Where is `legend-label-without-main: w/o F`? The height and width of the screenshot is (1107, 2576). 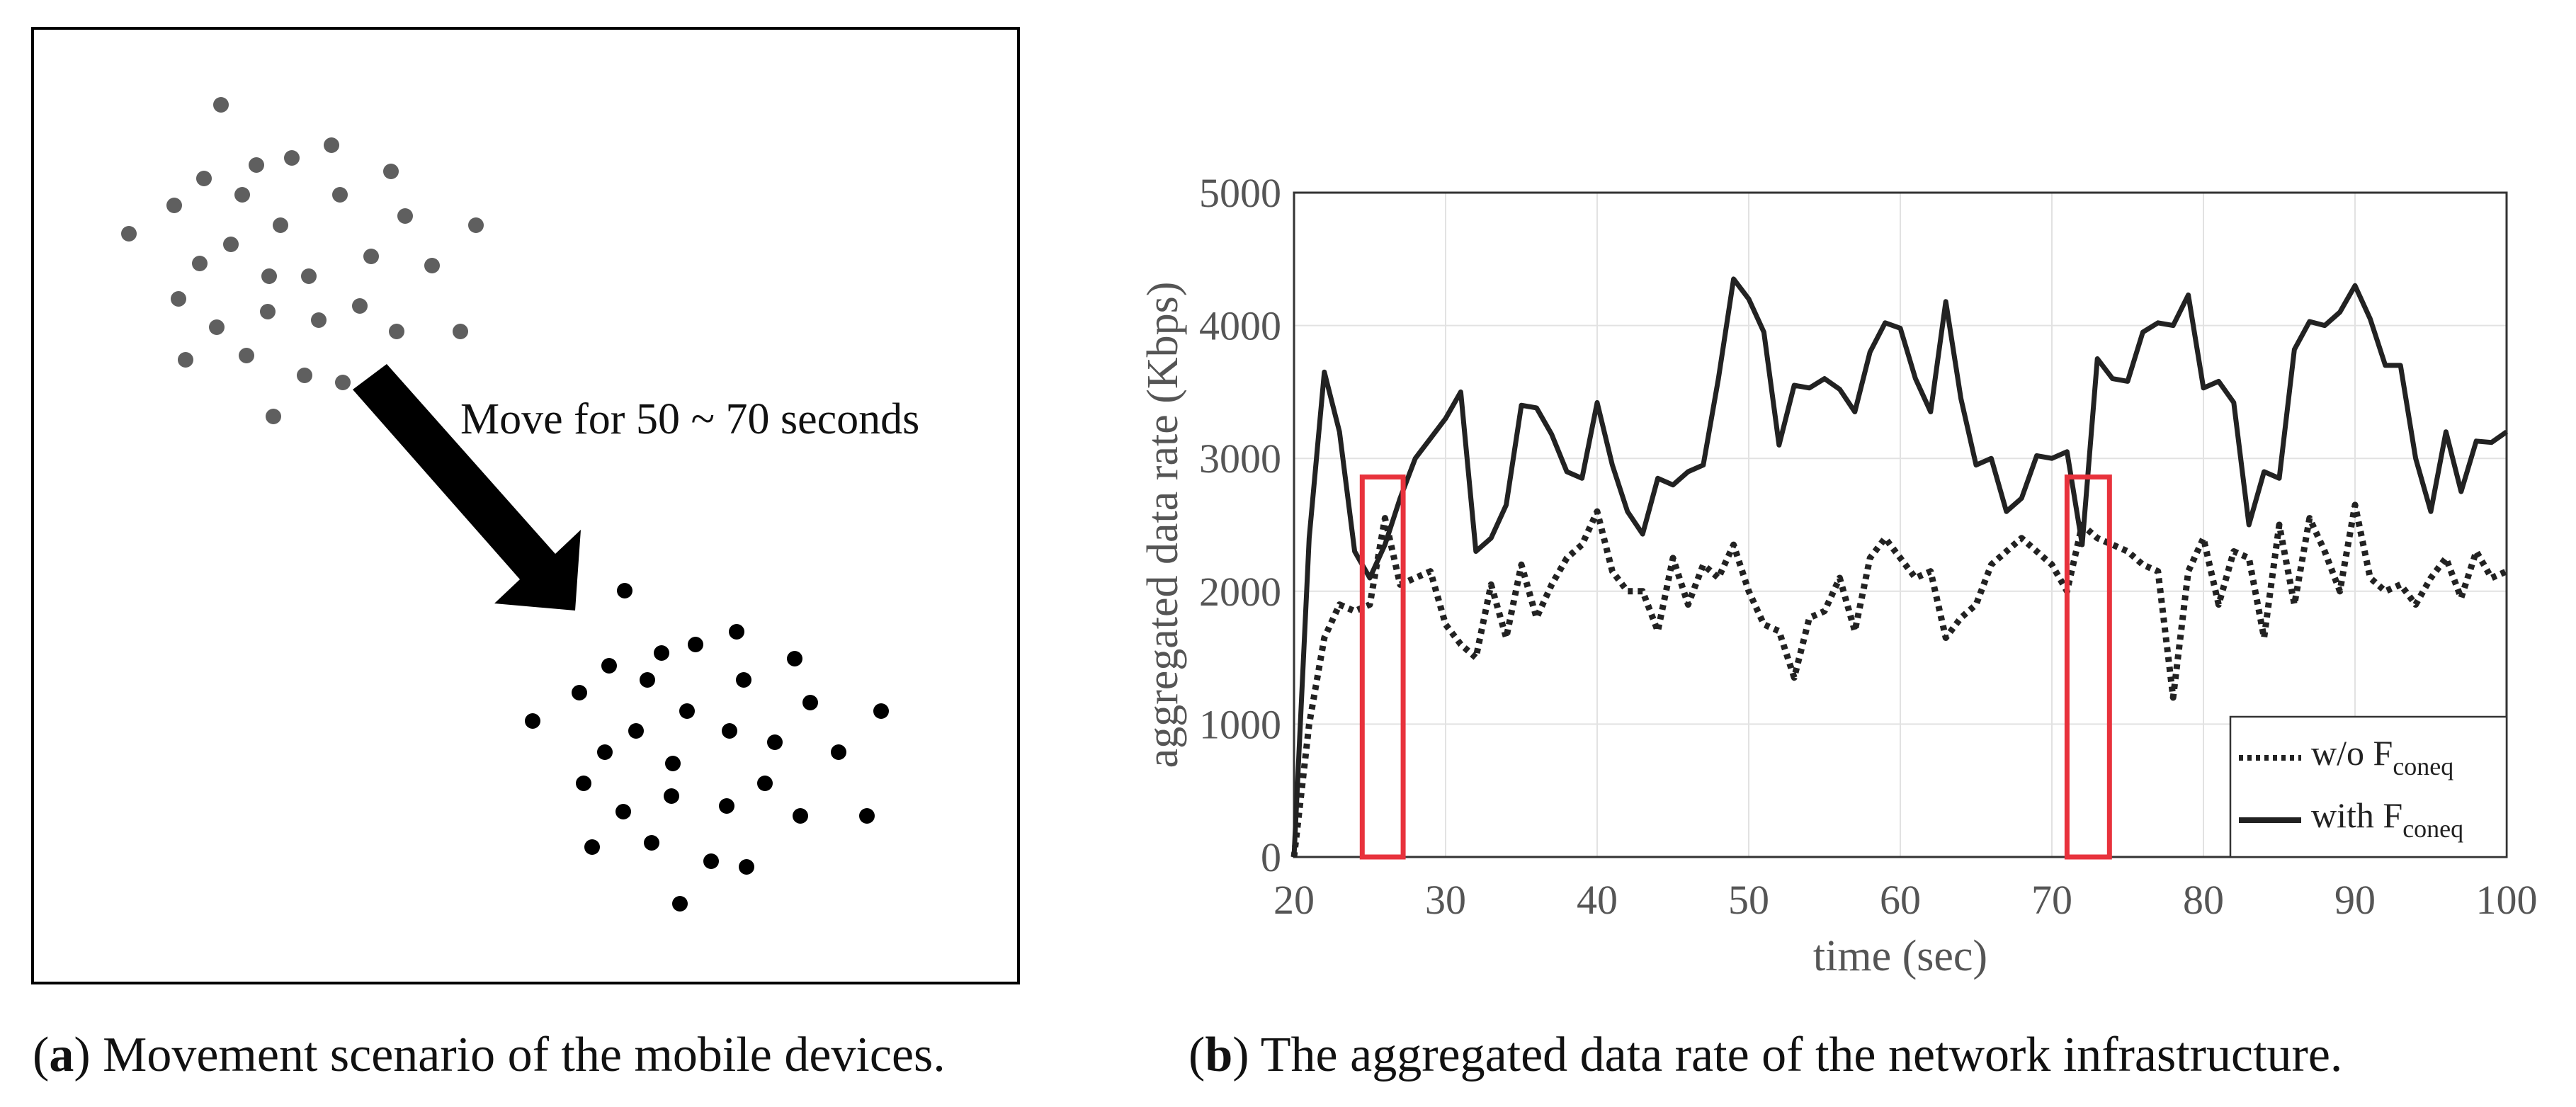 legend-label-without-main: w/o F is located at coordinates (2352, 753).